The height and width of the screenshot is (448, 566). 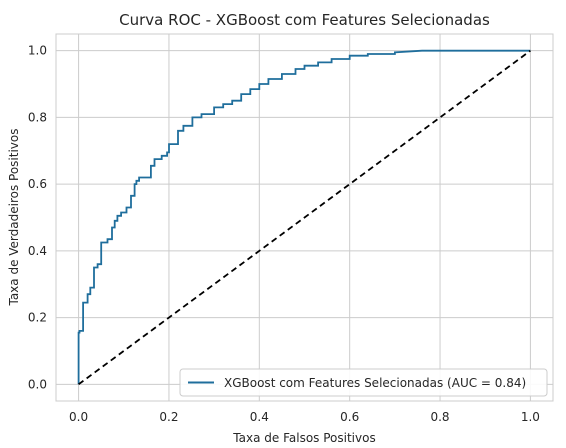 What do you see at coordinates (168, 417) in the screenshot?
I see `x-tick-label: 0.2` at bounding box center [168, 417].